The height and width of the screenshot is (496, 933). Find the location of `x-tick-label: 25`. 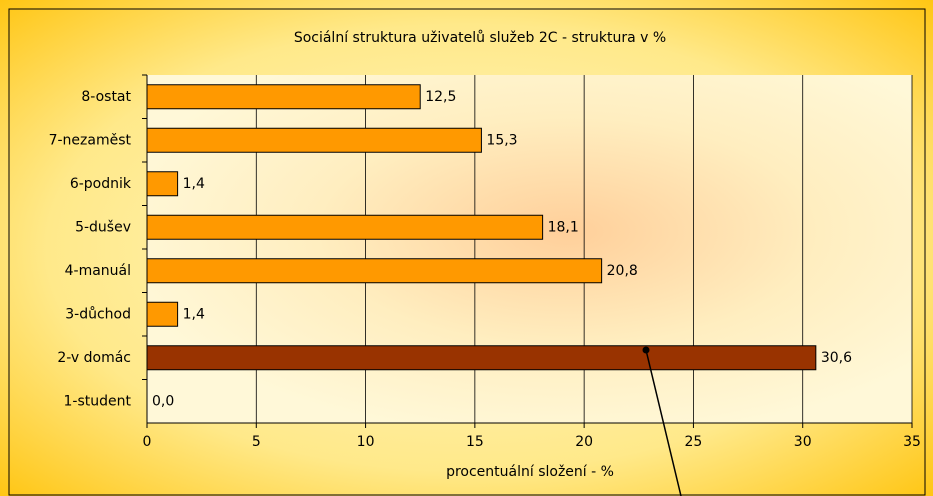

x-tick-label: 25 is located at coordinates (694, 442).